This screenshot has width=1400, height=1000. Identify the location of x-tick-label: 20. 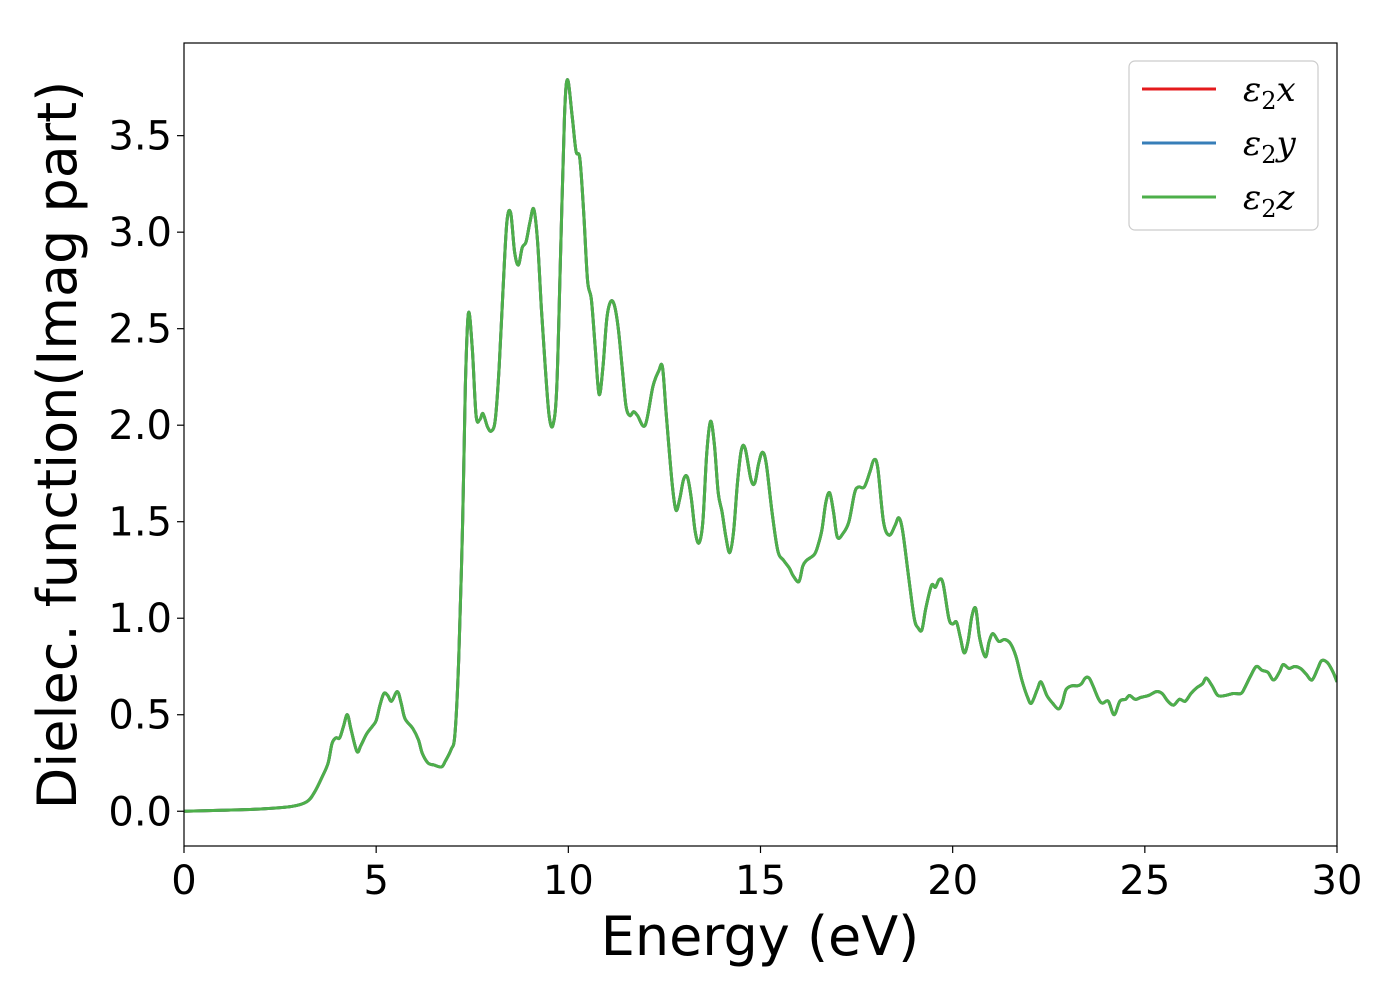
(952, 881).